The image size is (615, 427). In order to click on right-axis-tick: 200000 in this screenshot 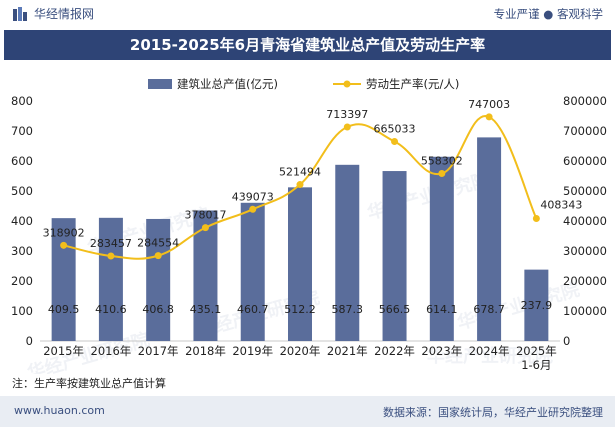, I will do `click(585, 281)`.